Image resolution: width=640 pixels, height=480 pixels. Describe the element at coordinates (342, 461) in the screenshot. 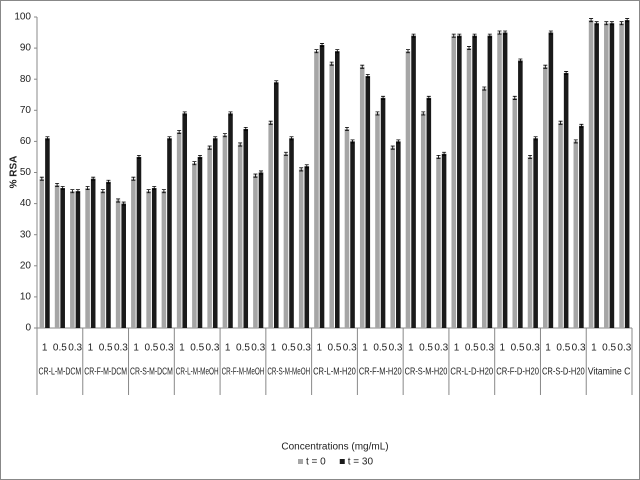

I see `legend-swatch` at that location.